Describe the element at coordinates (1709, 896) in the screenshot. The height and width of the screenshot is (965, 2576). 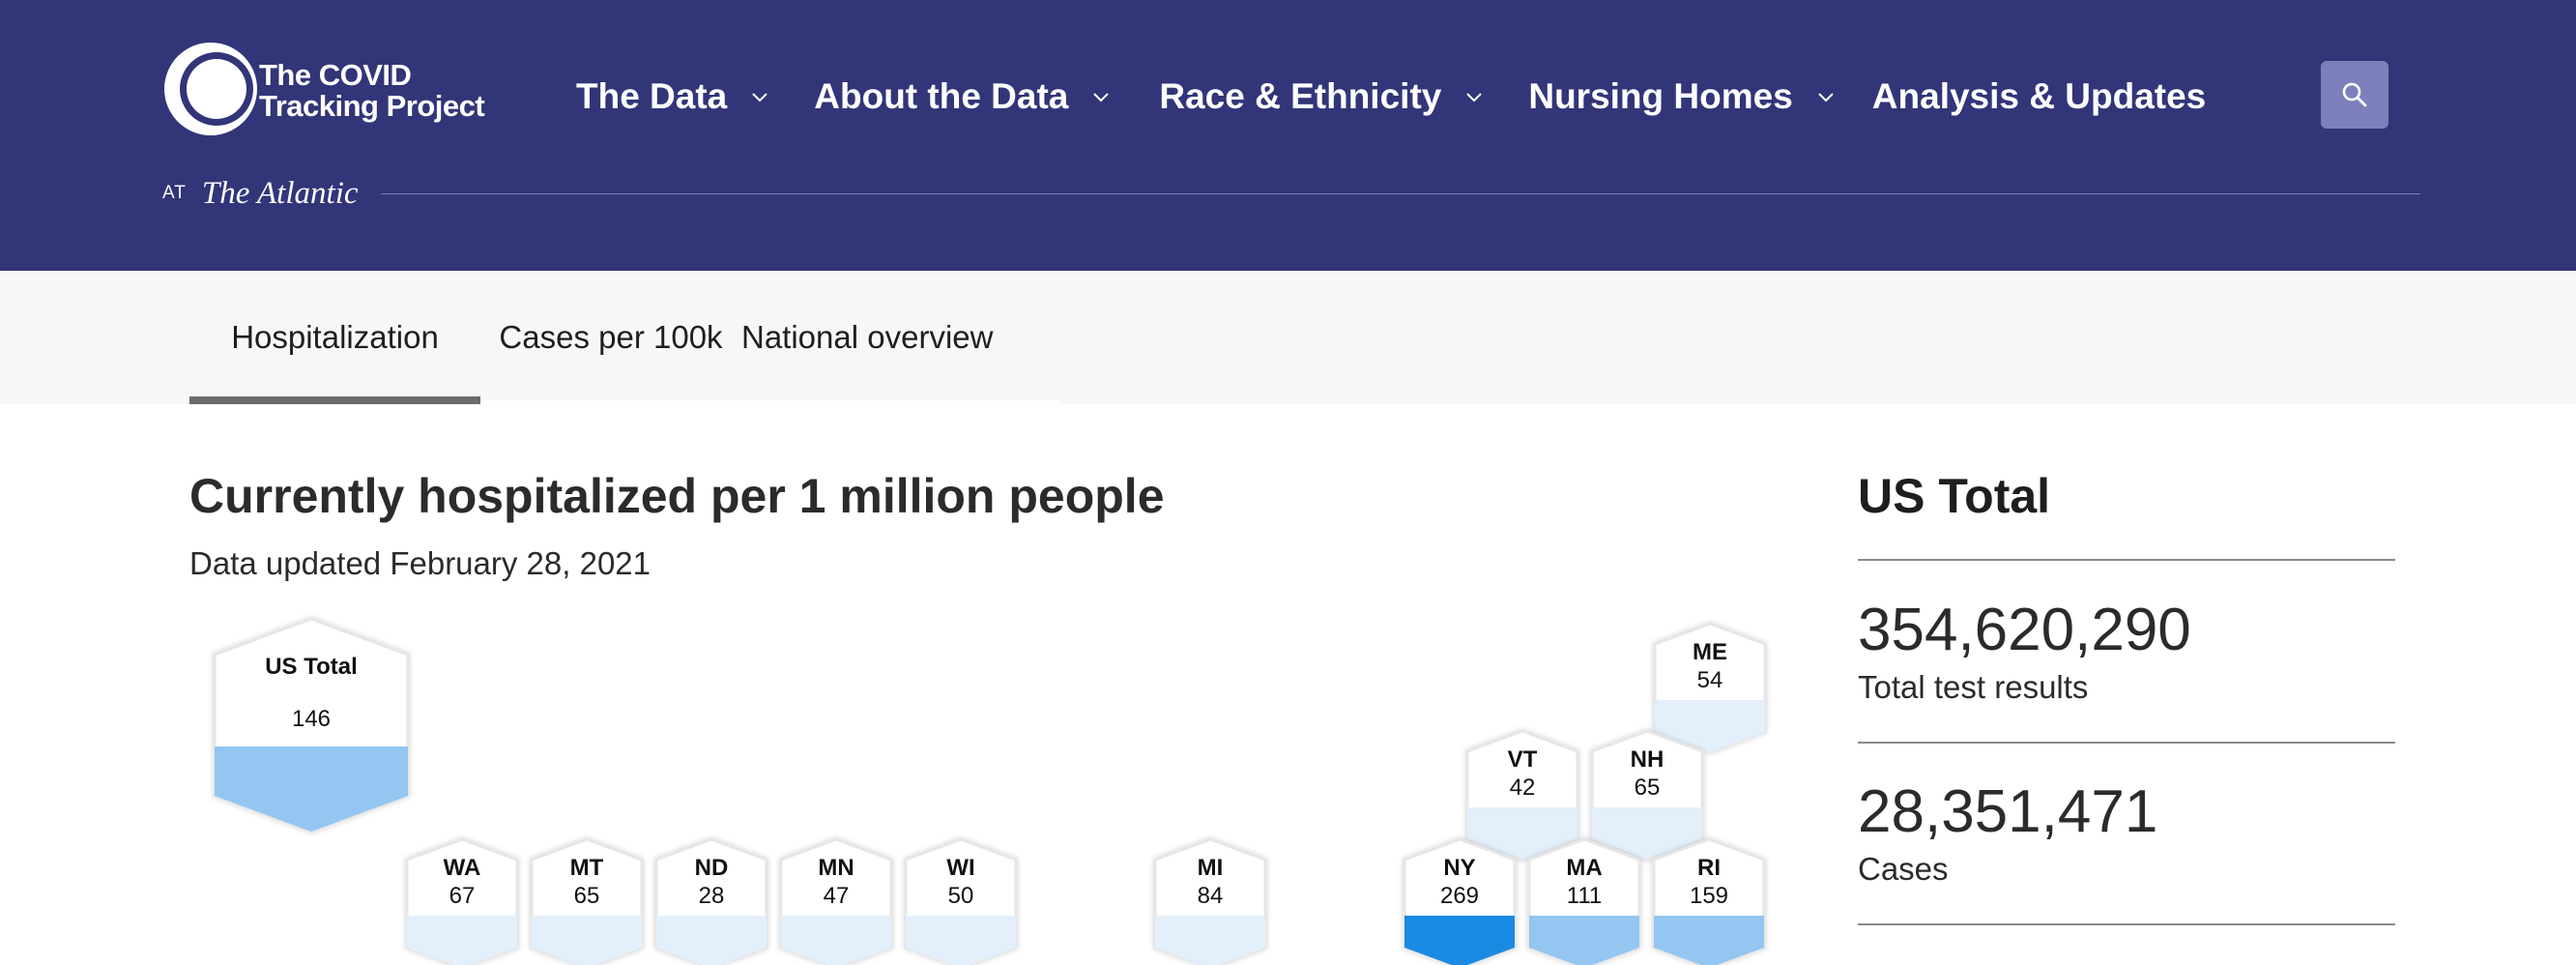
I see `hex-value: 159` at that location.